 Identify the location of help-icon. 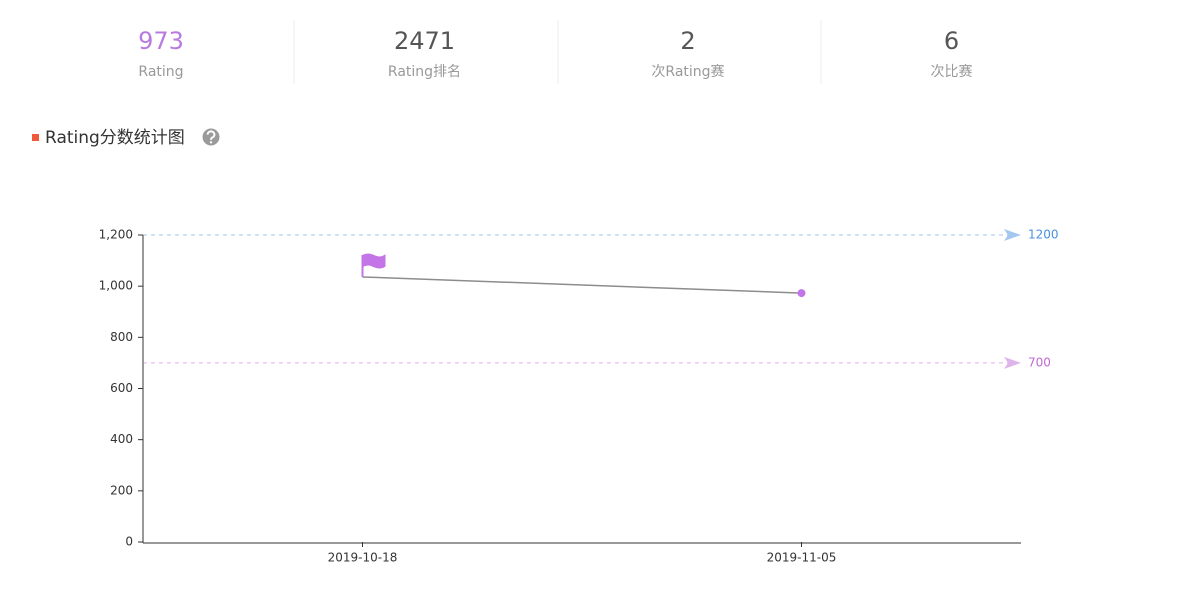
(211, 137).